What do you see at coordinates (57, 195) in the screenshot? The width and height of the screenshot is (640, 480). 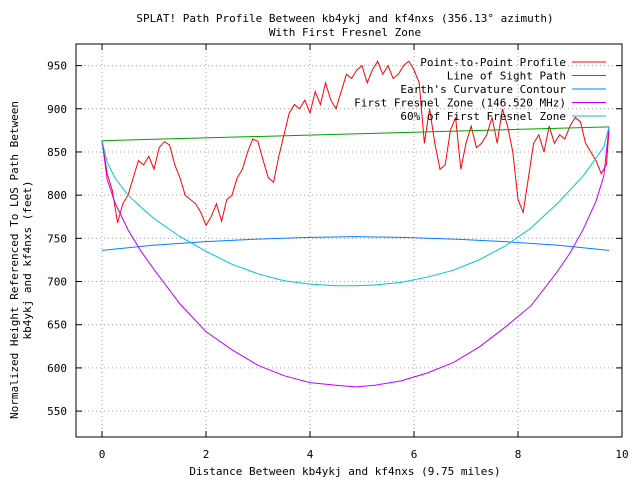 I see `y-tick-label: 800` at bounding box center [57, 195].